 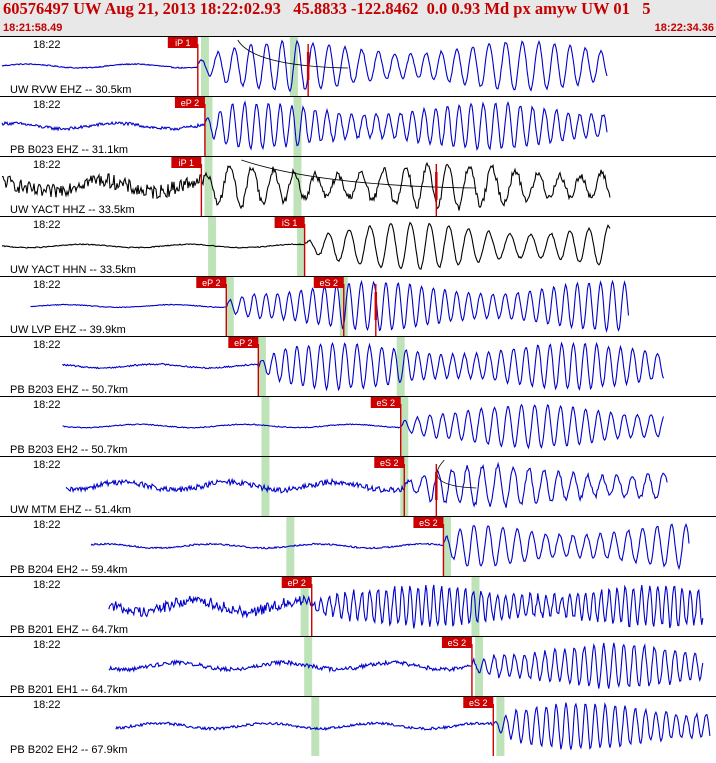 I want to click on phase-pick-label: iS 1, so click(x=290, y=223).